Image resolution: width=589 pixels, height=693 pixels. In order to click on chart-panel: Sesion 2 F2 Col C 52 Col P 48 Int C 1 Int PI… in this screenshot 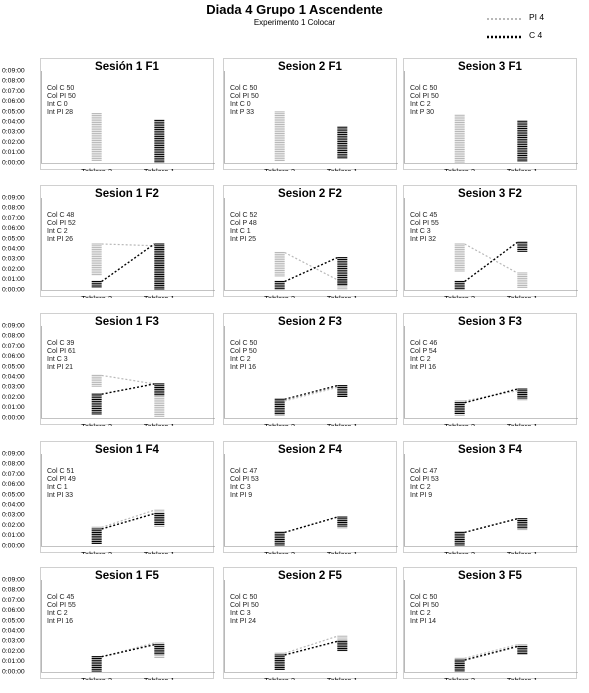, I will do `click(310, 241)`.